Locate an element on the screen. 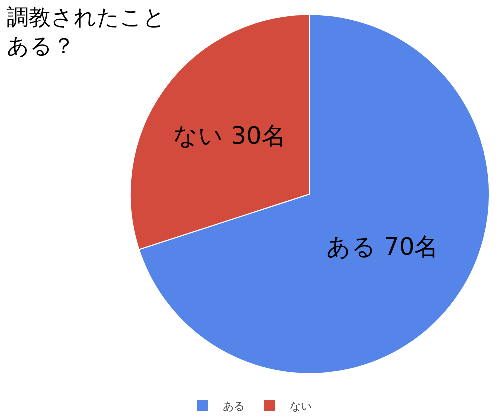 This screenshot has width=500, height=420. legend-label: ある is located at coordinates (234, 406).